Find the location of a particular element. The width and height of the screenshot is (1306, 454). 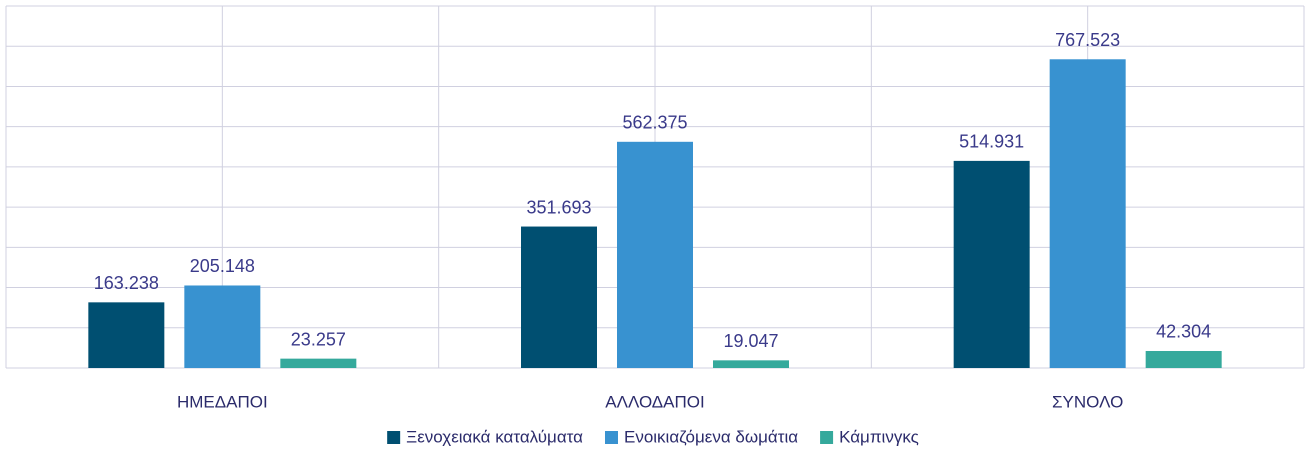

data-label: 514.931 is located at coordinates (991, 142).